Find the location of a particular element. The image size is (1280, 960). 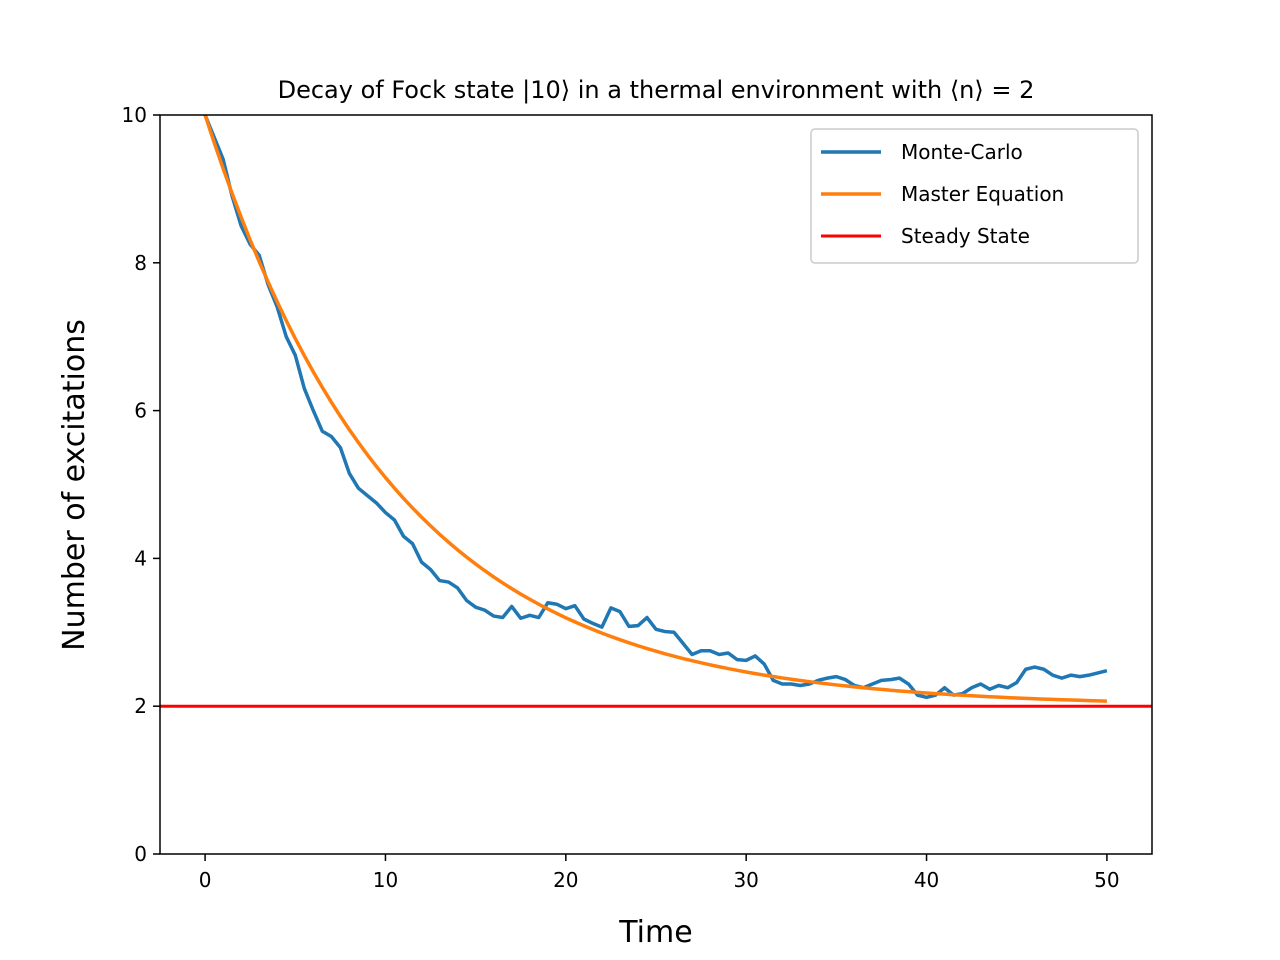

x-tick-label: 0 is located at coordinates (205, 880).